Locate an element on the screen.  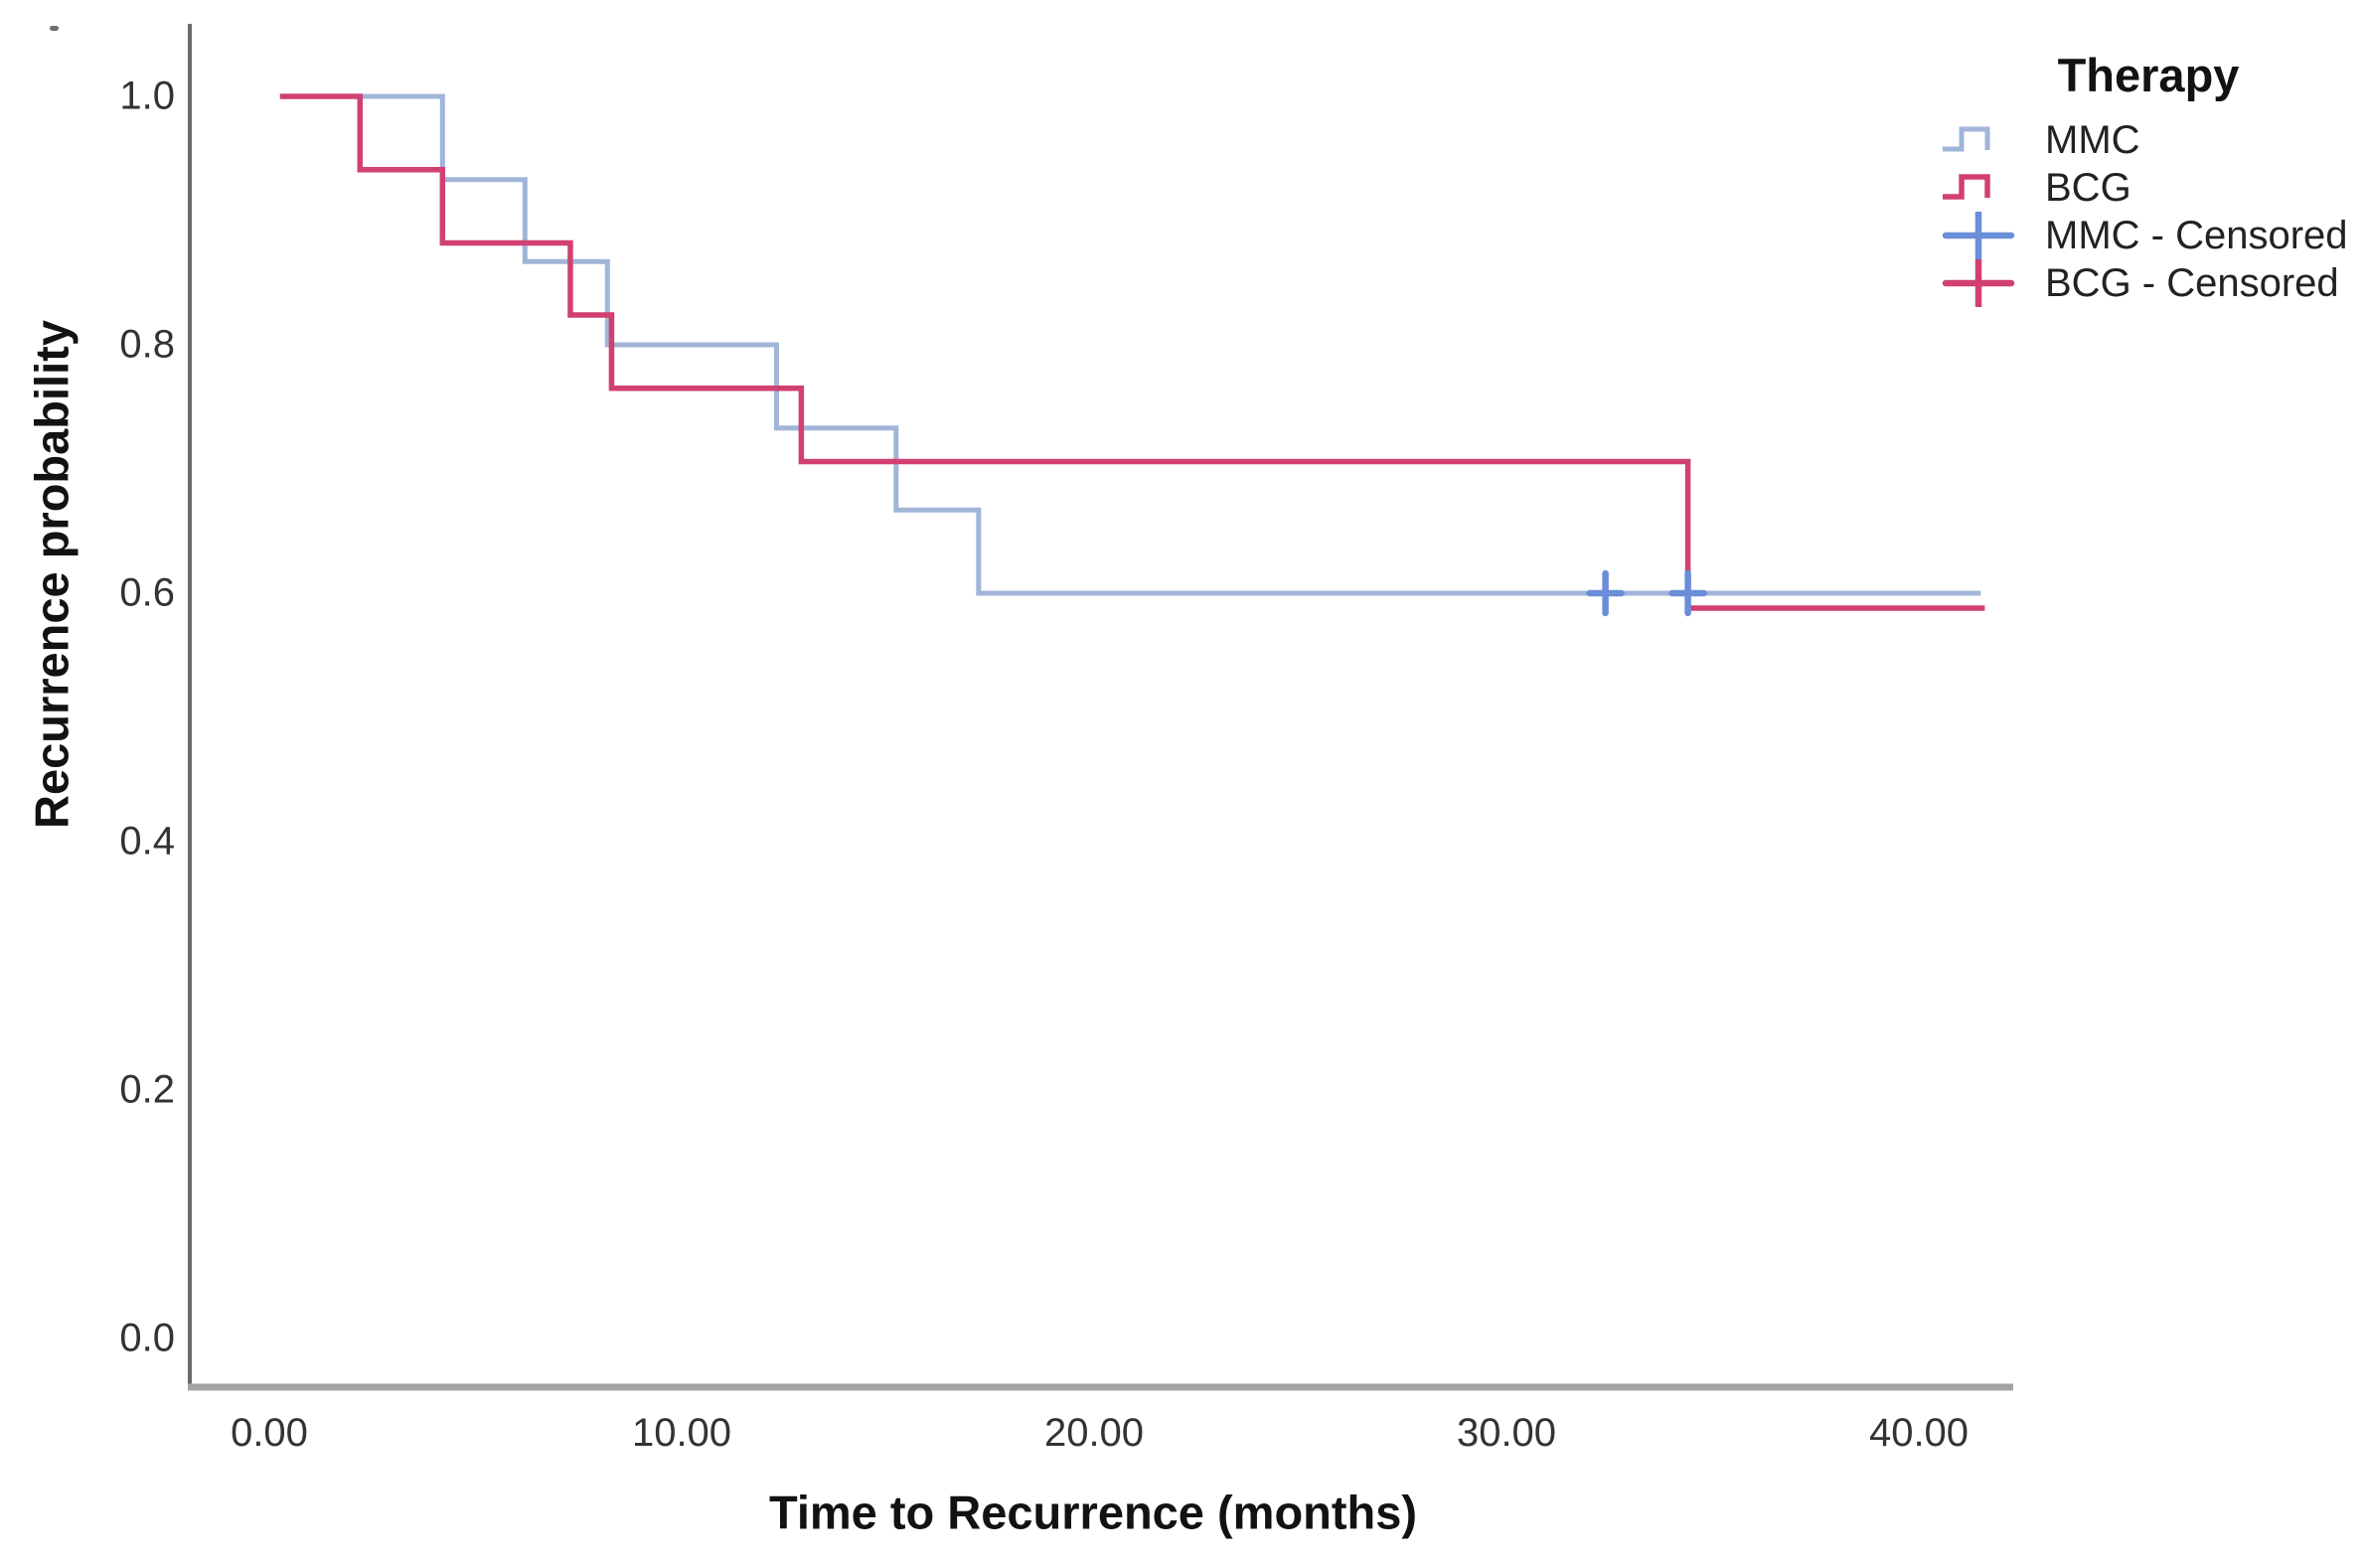
y-tick-label: 0.2 is located at coordinates (147, 1089).